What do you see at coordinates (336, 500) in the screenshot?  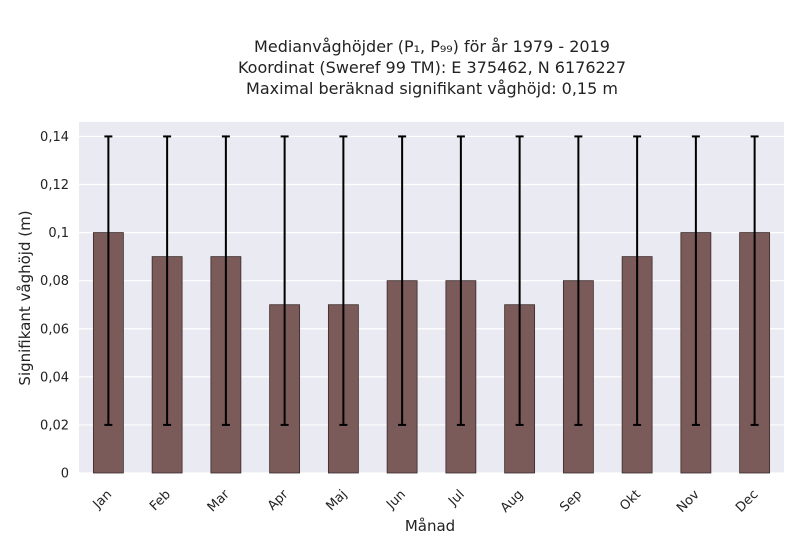 I see `x-tick-label: Maj` at bounding box center [336, 500].